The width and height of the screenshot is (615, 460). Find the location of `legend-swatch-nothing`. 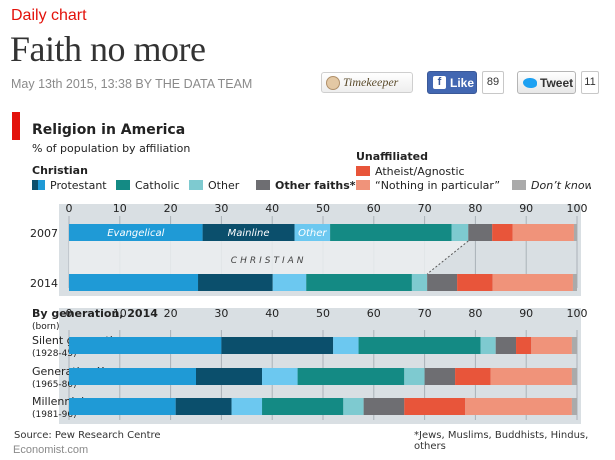

legend-swatch-nothing is located at coordinates (363, 185).